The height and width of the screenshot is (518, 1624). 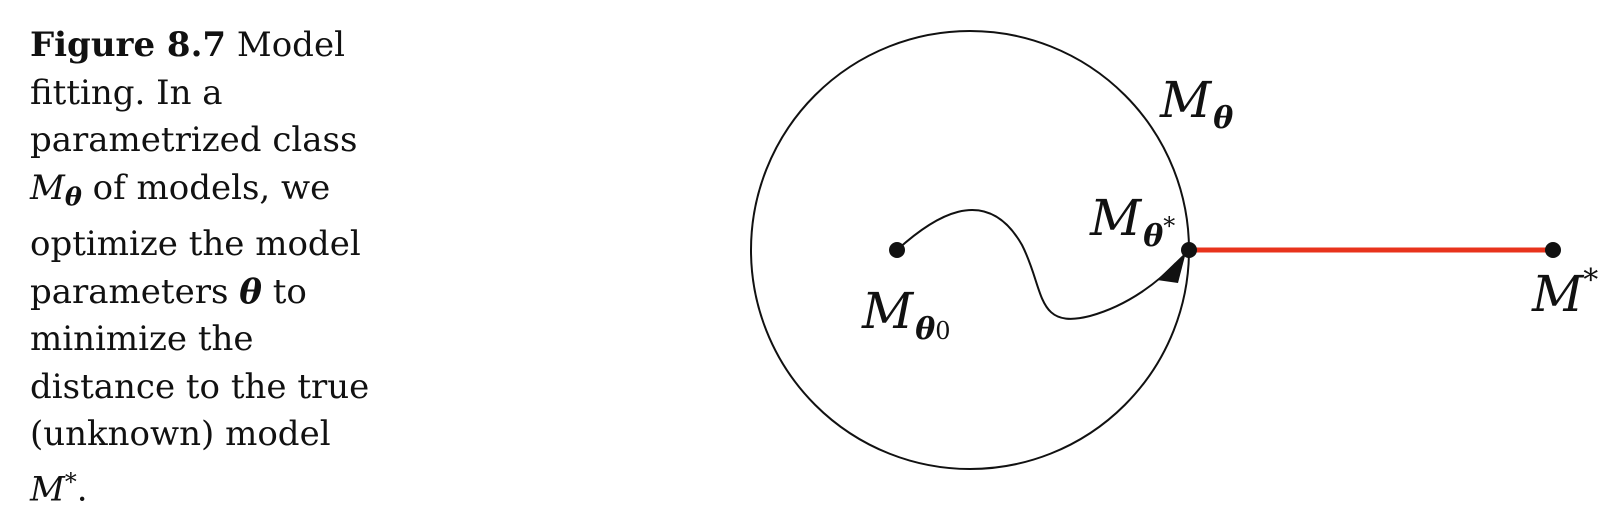 What do you see at coordinates (1565, 293) in the screenshot?
I see `label-true-model: M*` at bounding box center [1565, 293].